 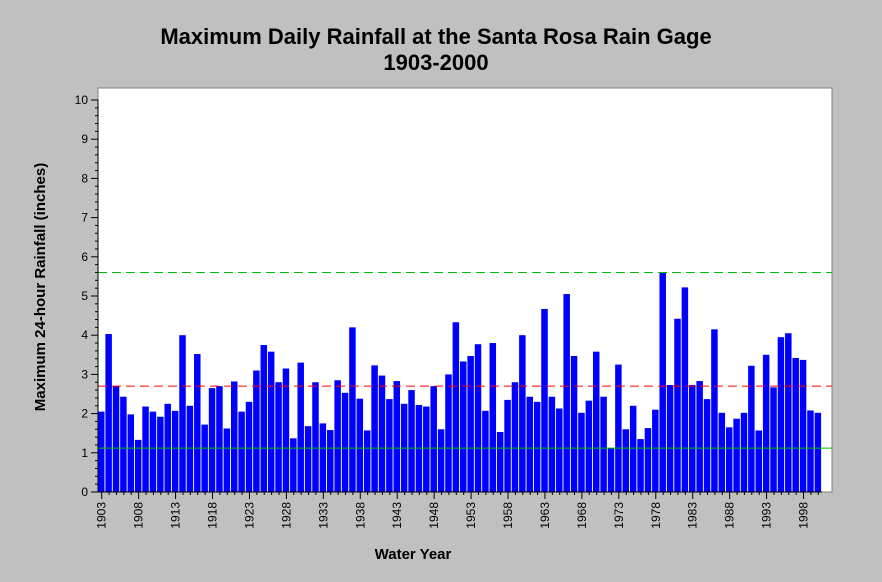 What do you see at coordinates (722, 452) in the screenshot?
I see `bar-1987` at bounding box center [722, 452].